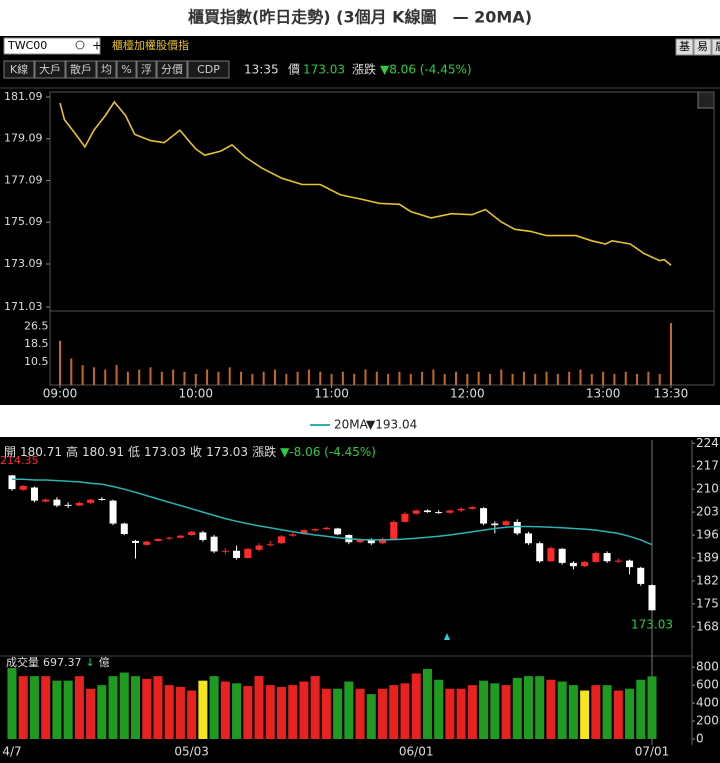  What do you see at coordinates (90, 662) in the screenshot?
I see `volume-label-item: ↓` at bounding box center [90, 662].